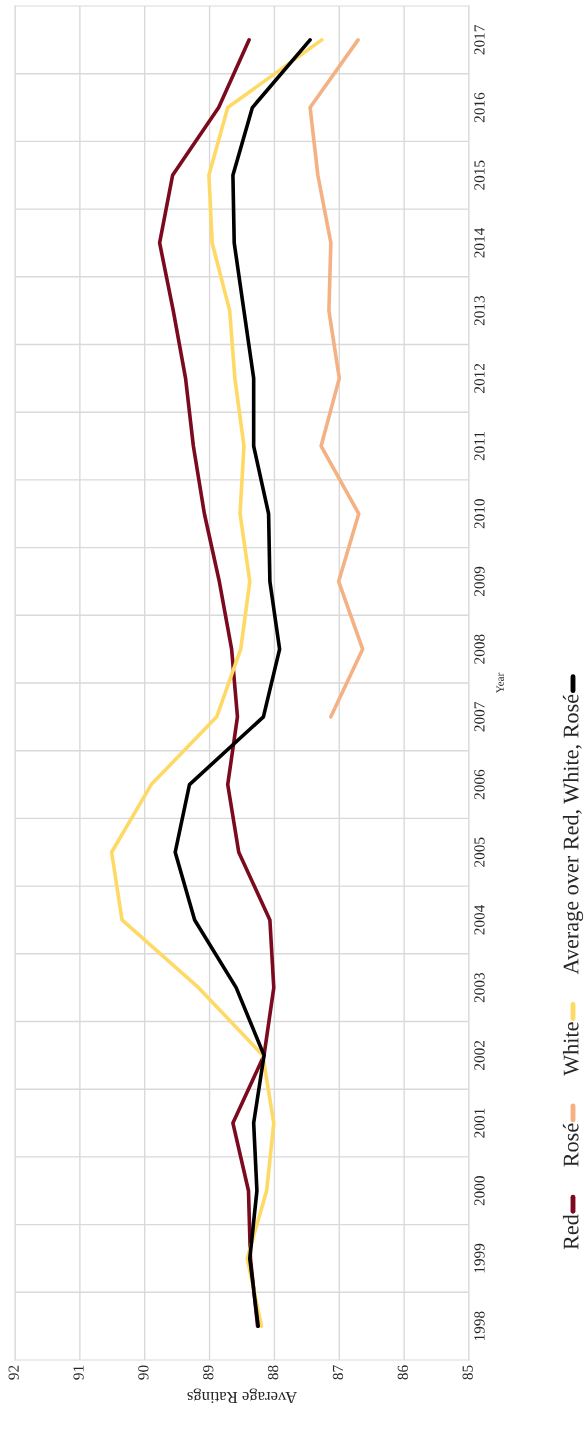  I want to click on x-tick-label: 86, so click(402, 1372).